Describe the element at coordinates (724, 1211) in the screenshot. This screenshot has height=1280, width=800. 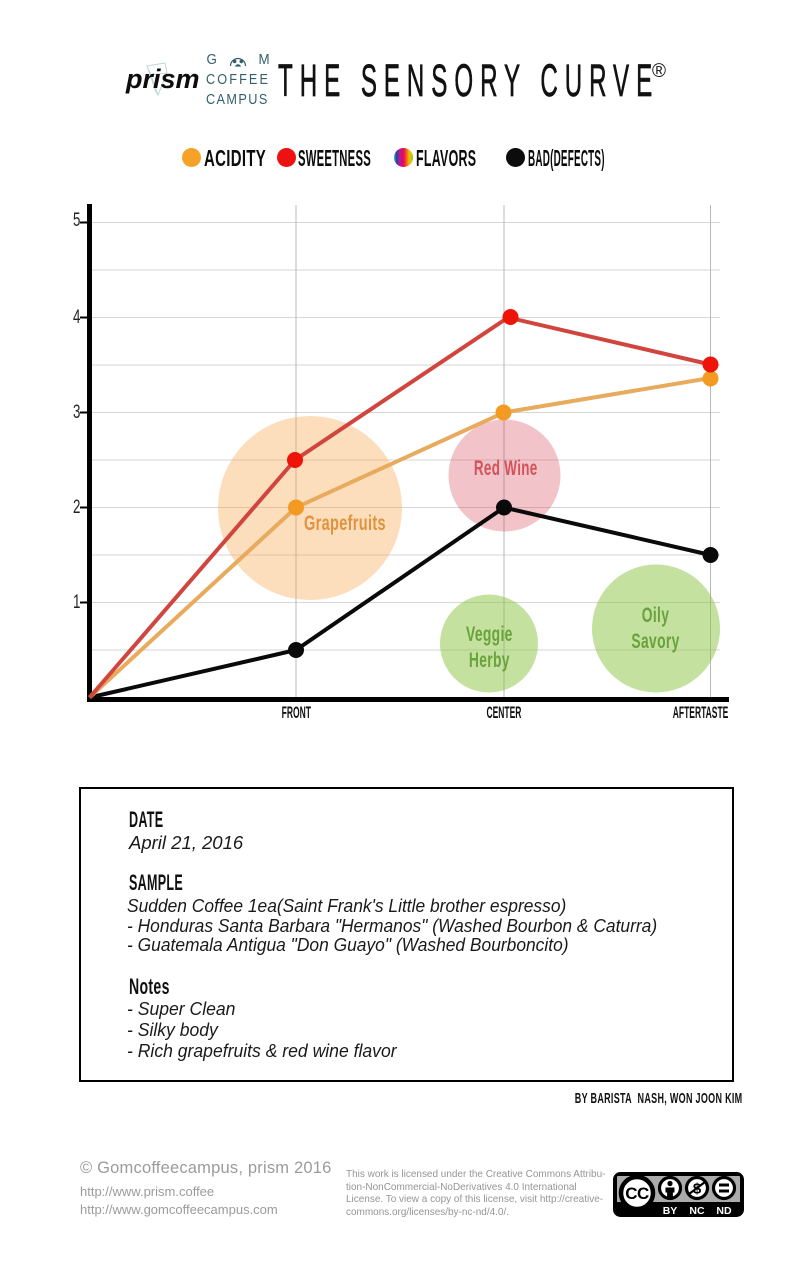
I see `svg-text: ND` at that location.